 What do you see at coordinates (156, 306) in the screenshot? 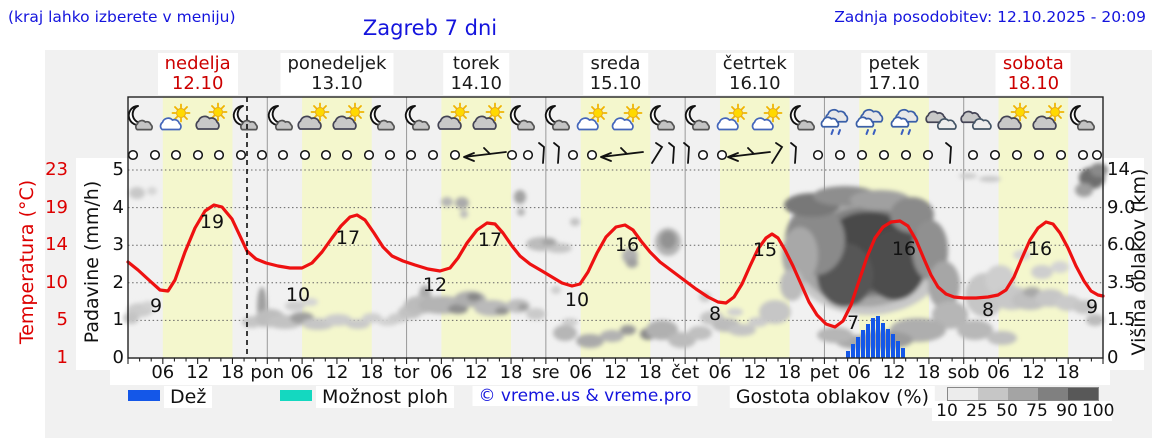
I see `temperature-value-label: 9` at bounding box center [156, 306].